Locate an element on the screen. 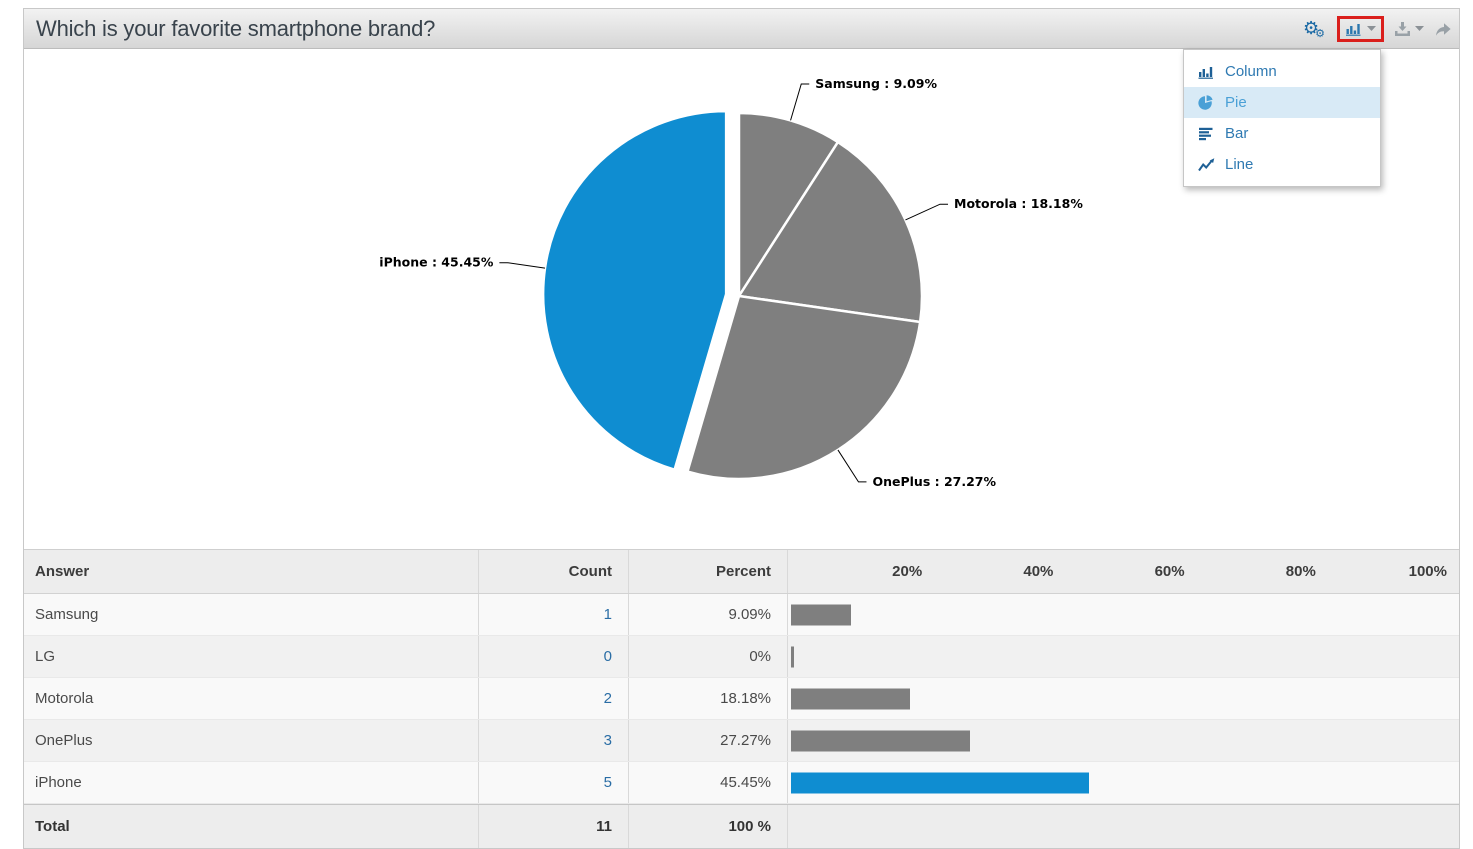 Image resolution: width=1473 pixels, height=849 pixels. count-value: 2 is located at coordinates (607, 698).